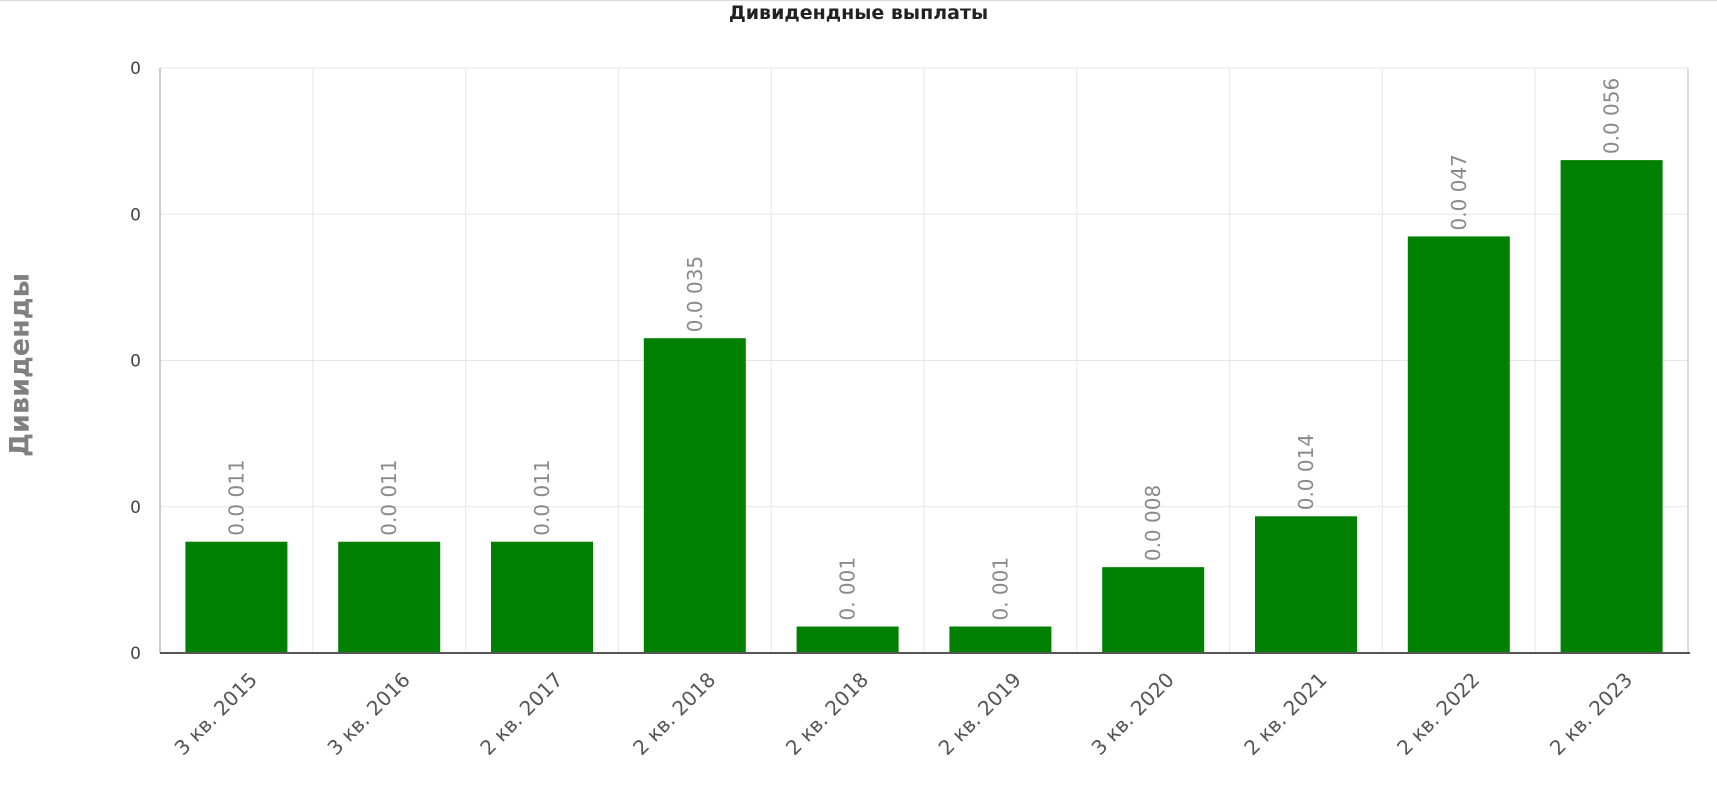 This screenshot has height=792, width=1717. I want to click on x-tick-label: 3 кв. 2020, so click(1132, 714).